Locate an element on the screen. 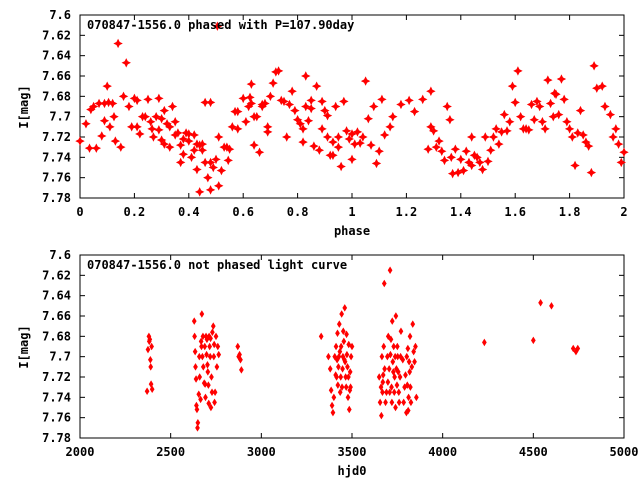  x-tick-label: 1 is located at coordinates (351, 212).